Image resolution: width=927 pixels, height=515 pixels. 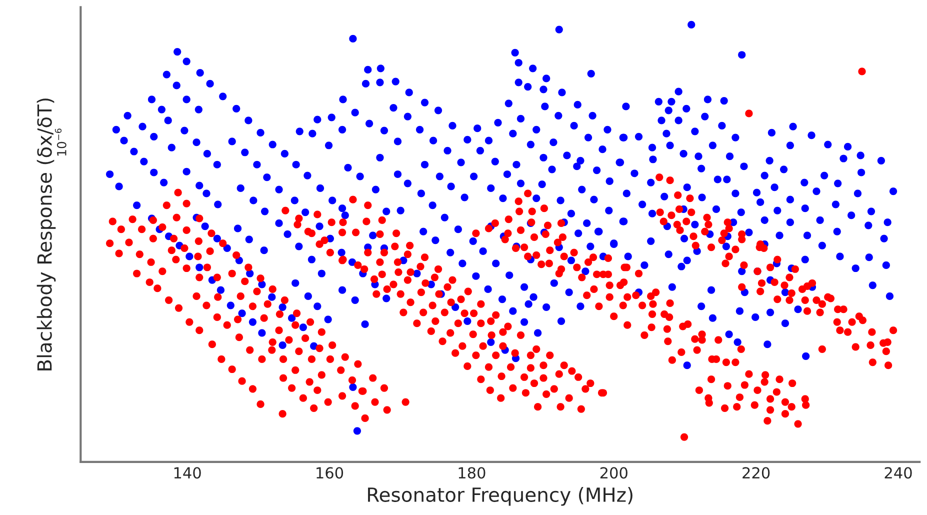 What do you see at coordinates (330, 473) in the screenshot?
I see `x-tick-label: 160` at bounding box center [330, 473].